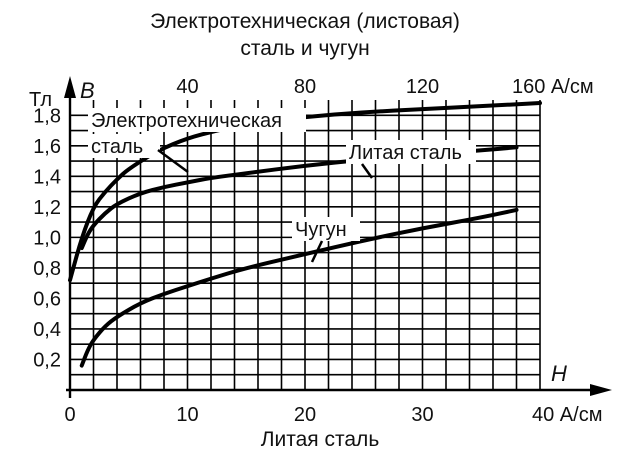 The height and width of the screenshot is (465, 636). I want to click on y-tick-label: 1,0, so click(47, 238).